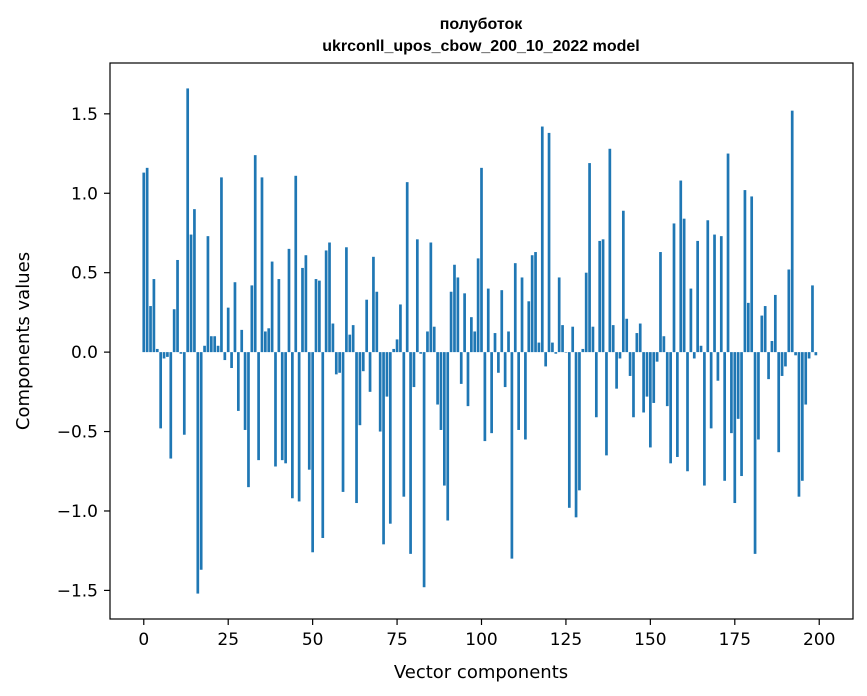  What do you see at coordinates (228, 640) in the screenshot?
I see `x-tick-label: 25` at bounding box center [228, 640].